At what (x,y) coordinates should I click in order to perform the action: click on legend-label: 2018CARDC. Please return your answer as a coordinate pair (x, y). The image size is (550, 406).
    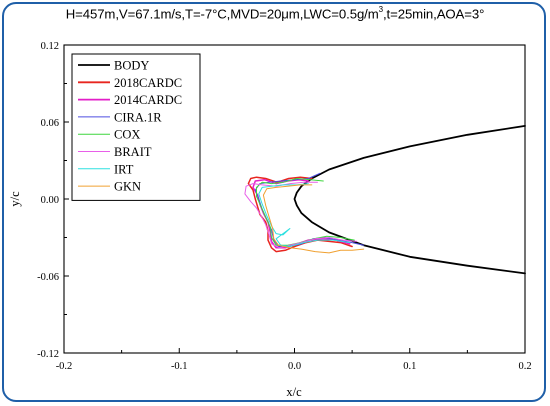
    Looking at the image, I should click on (148, 83).